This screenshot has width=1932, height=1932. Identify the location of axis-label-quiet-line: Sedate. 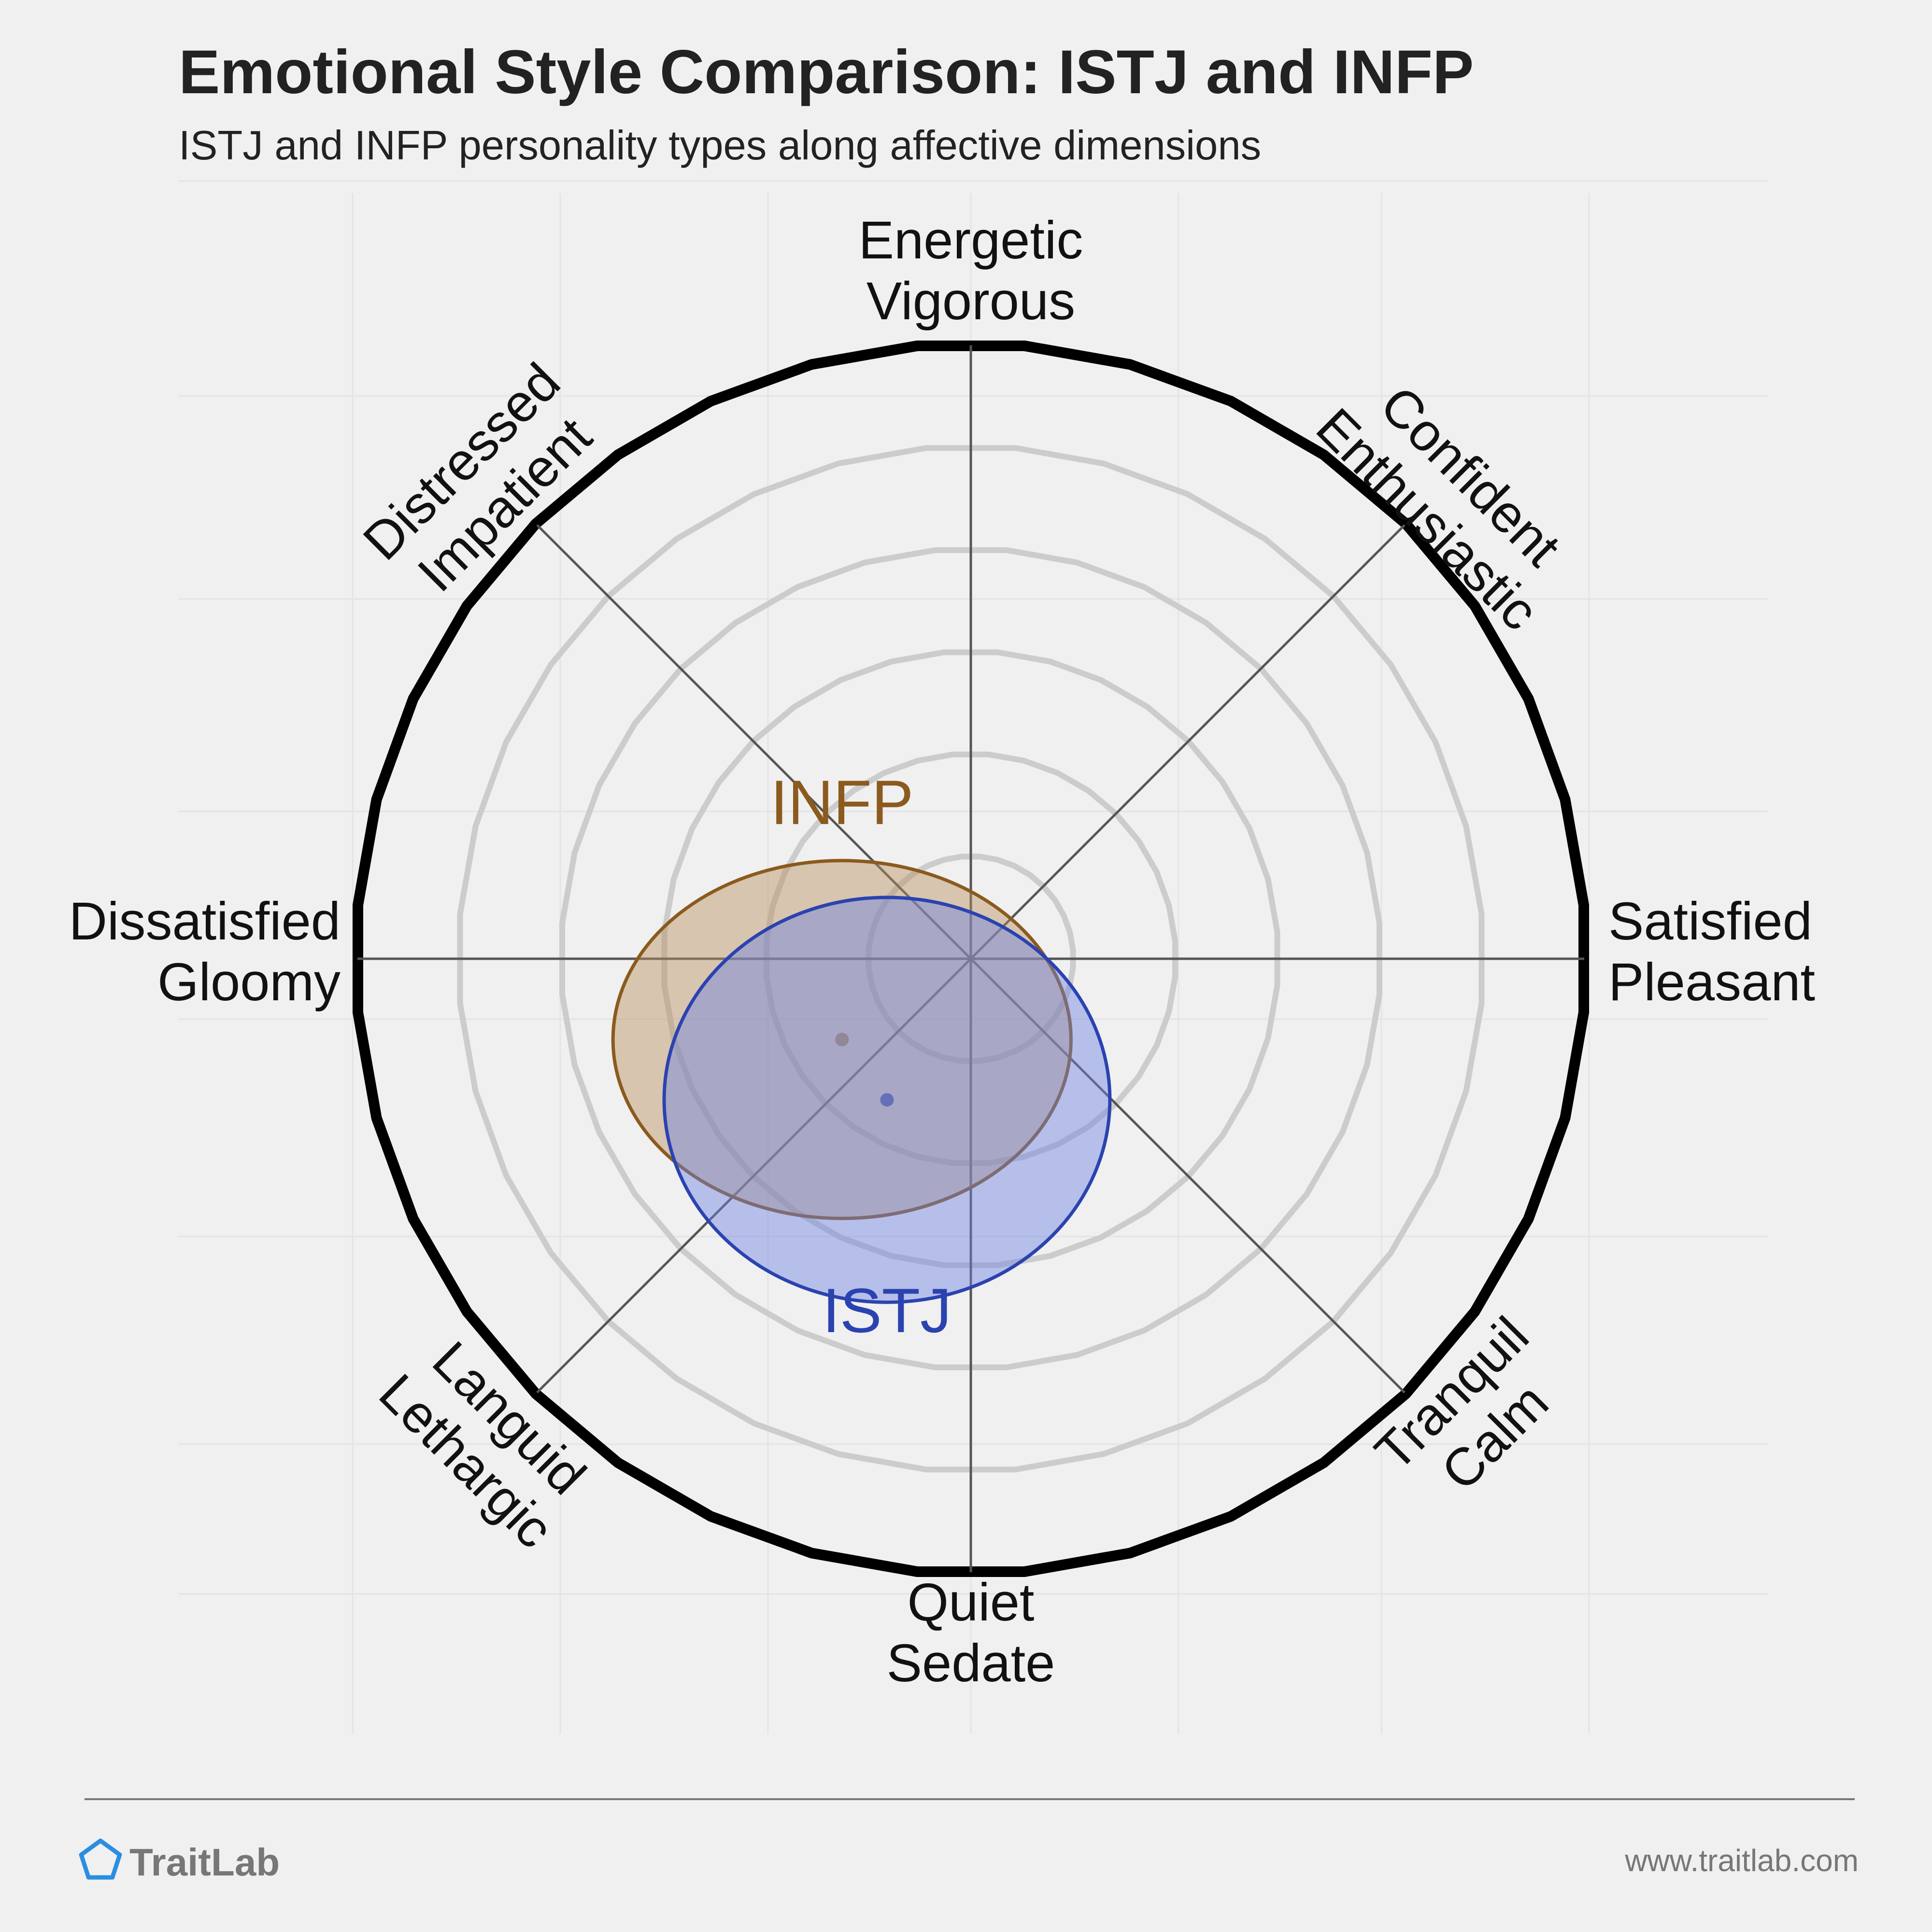
(971, 1663).